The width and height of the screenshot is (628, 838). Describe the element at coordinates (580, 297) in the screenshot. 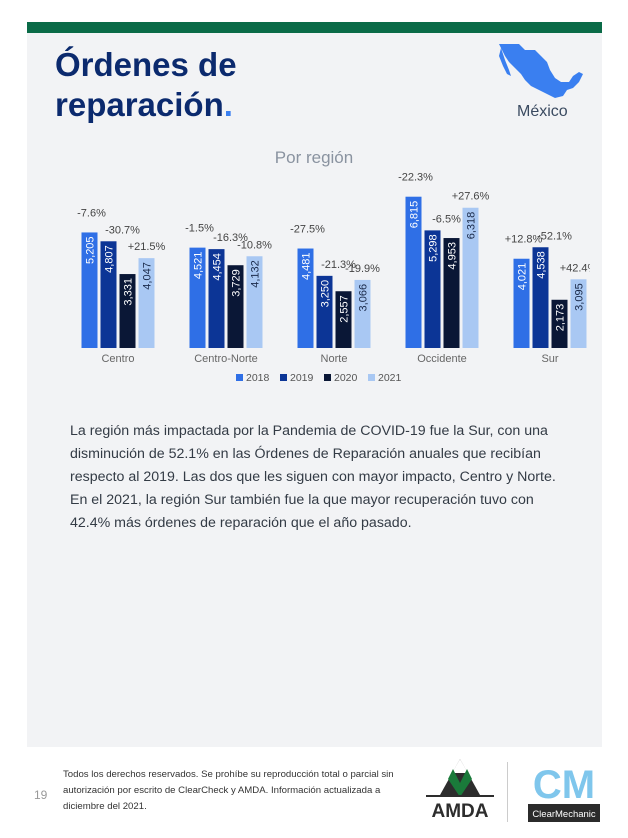

I see `bar-value-label: 3,095` at that location.